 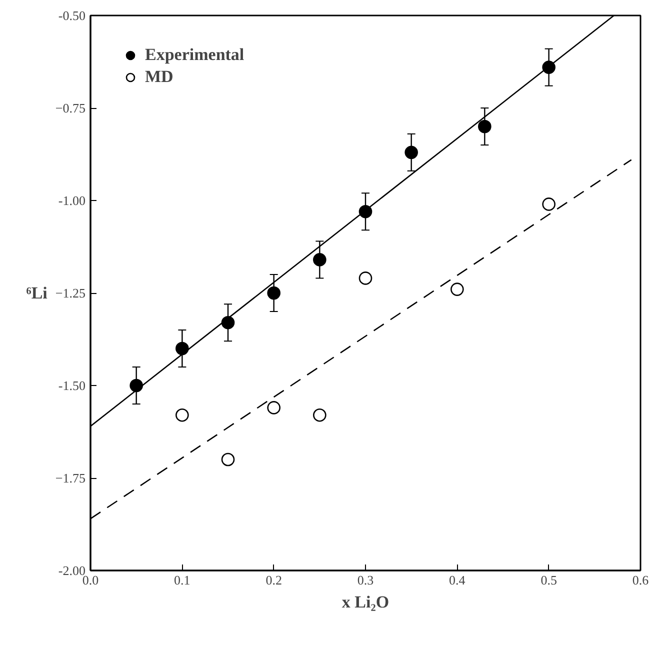 What do you see at coordinates (70, 478) in the screenshot?
I see `y-tick-label: −1.75` at bounding box center [70, 478].